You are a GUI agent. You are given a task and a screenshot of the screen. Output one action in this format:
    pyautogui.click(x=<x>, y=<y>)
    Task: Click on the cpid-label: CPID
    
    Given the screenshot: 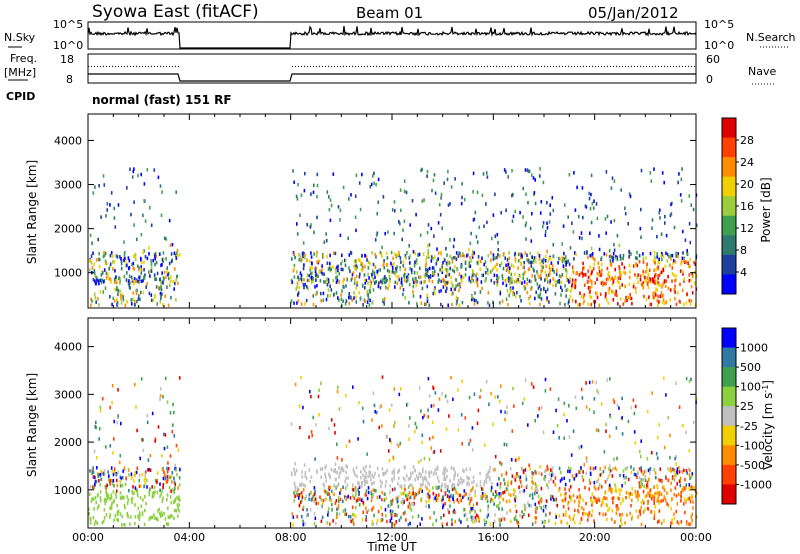 What is the action you would take?
    pyautogui.click(x=20, y=96)
    